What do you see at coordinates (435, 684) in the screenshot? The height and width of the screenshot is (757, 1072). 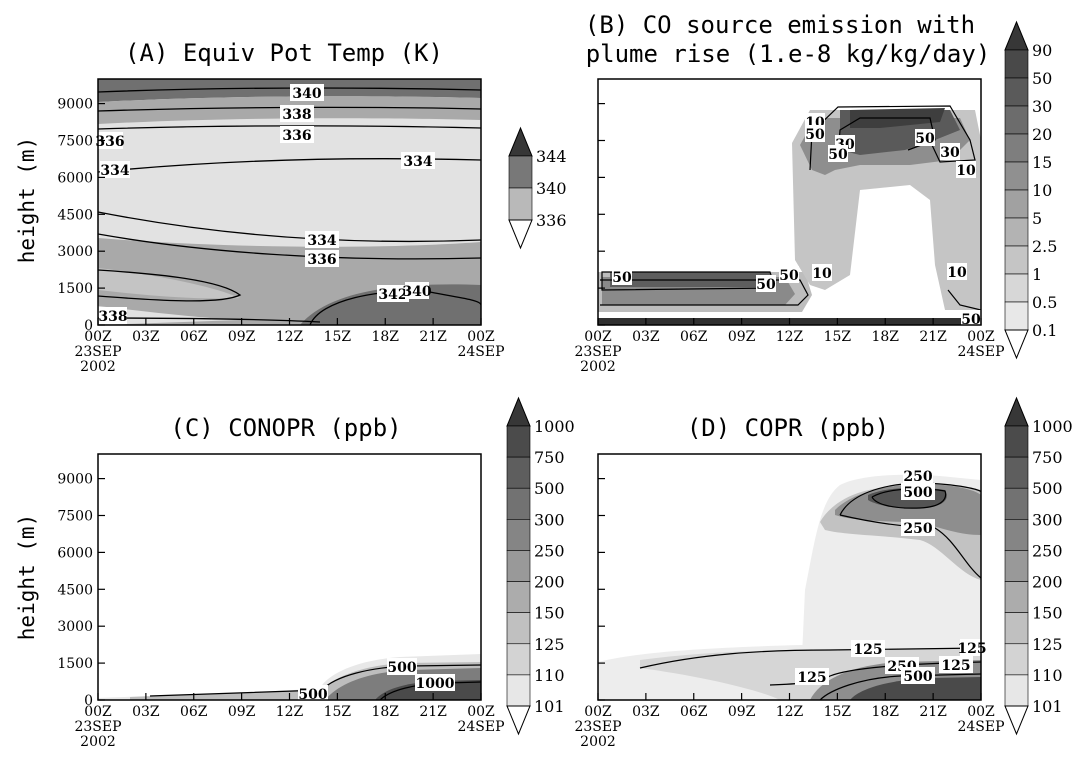 I see `panel-c-contour-label: 1000` at bounding box center [435, 684].